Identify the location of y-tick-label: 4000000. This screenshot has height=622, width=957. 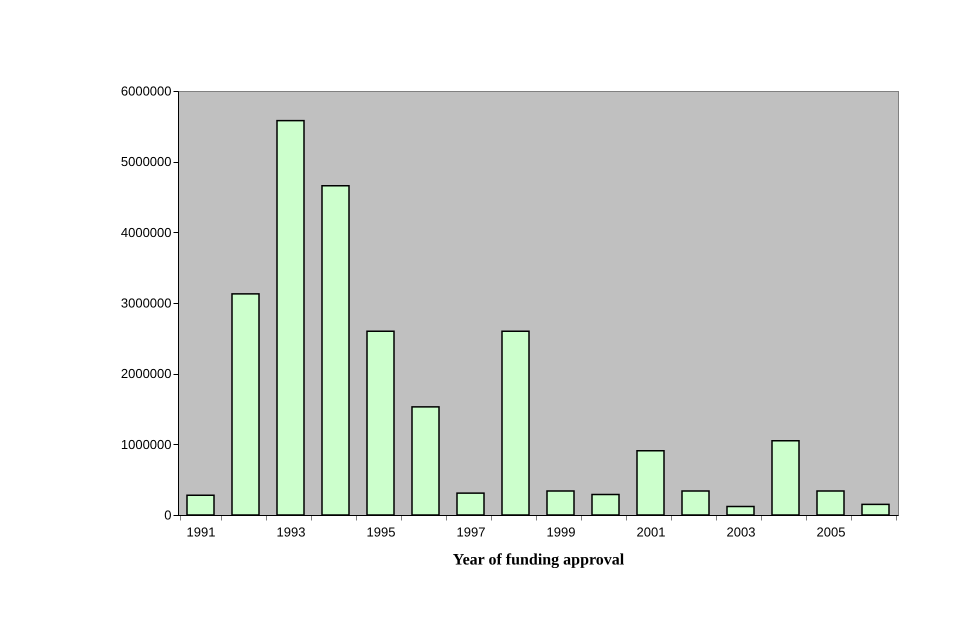
(146, 232).